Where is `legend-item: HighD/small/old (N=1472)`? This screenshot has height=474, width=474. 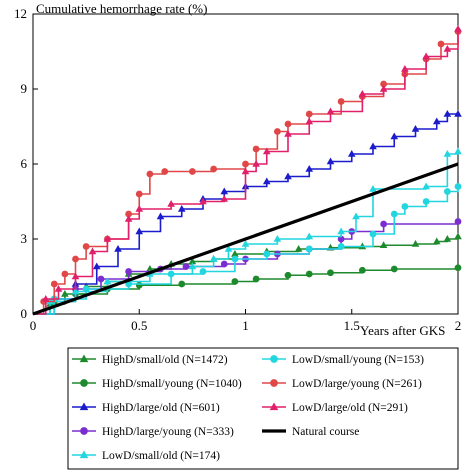
legend-item: HighD/small/old (N=1472) is located at coordinates (150, 360).